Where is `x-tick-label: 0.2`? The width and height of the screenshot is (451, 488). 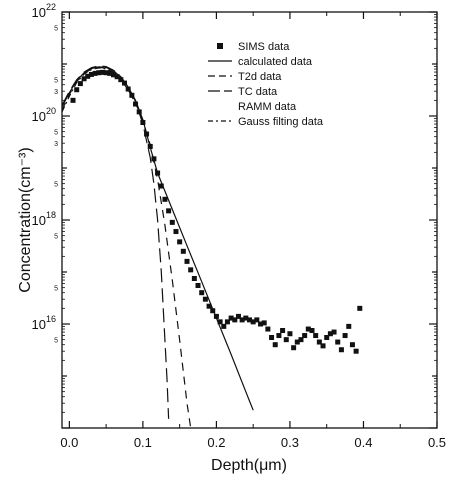 x-tick-label: 0.2 is located at coordinates (216, 442).